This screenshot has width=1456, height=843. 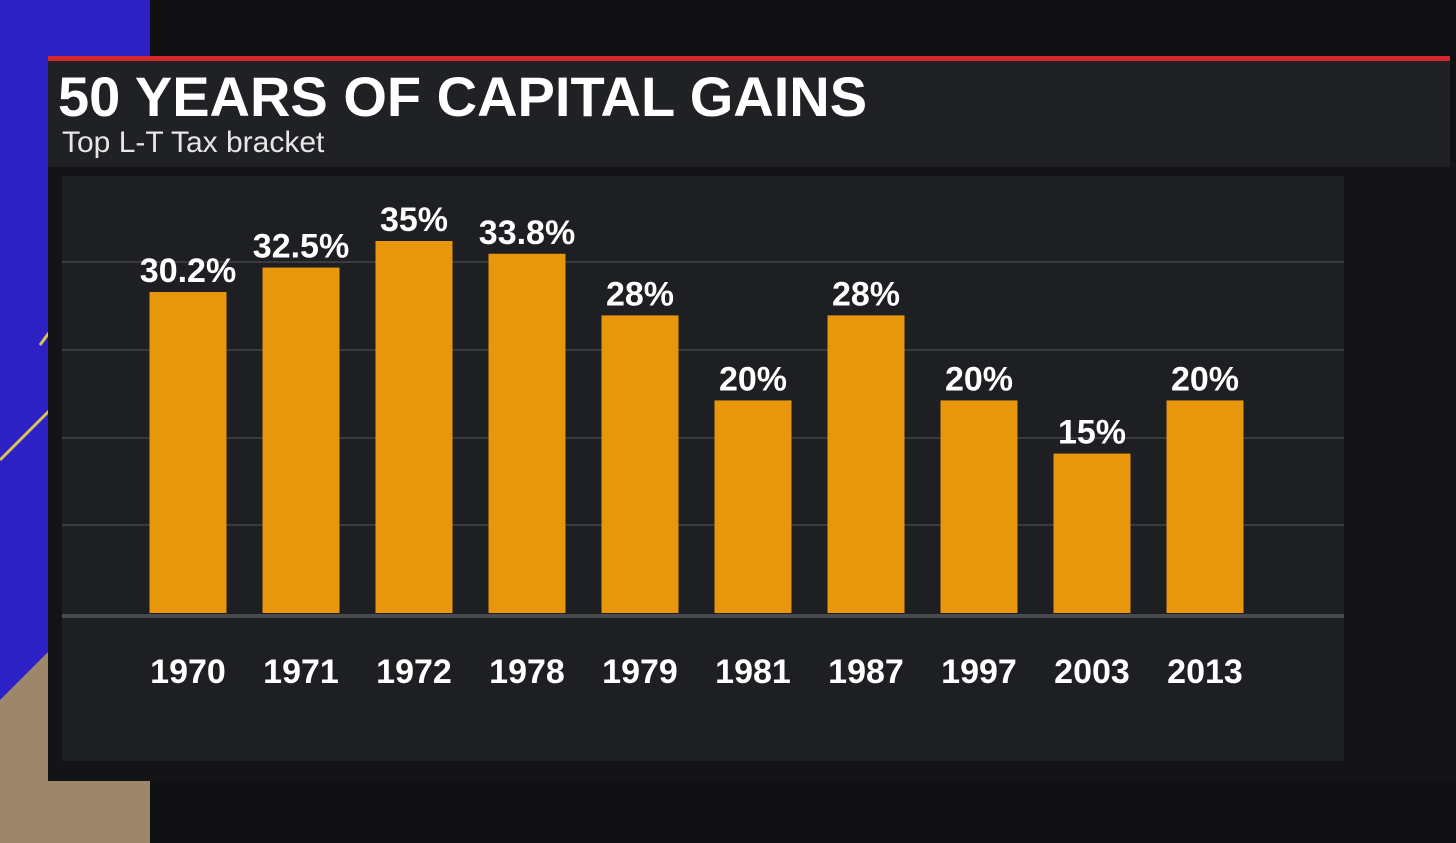 What do you see at coordinates (414, 672) in the screenshot?
I see `x-tick-label-1972: 1972` at bounding box center [414, 672].